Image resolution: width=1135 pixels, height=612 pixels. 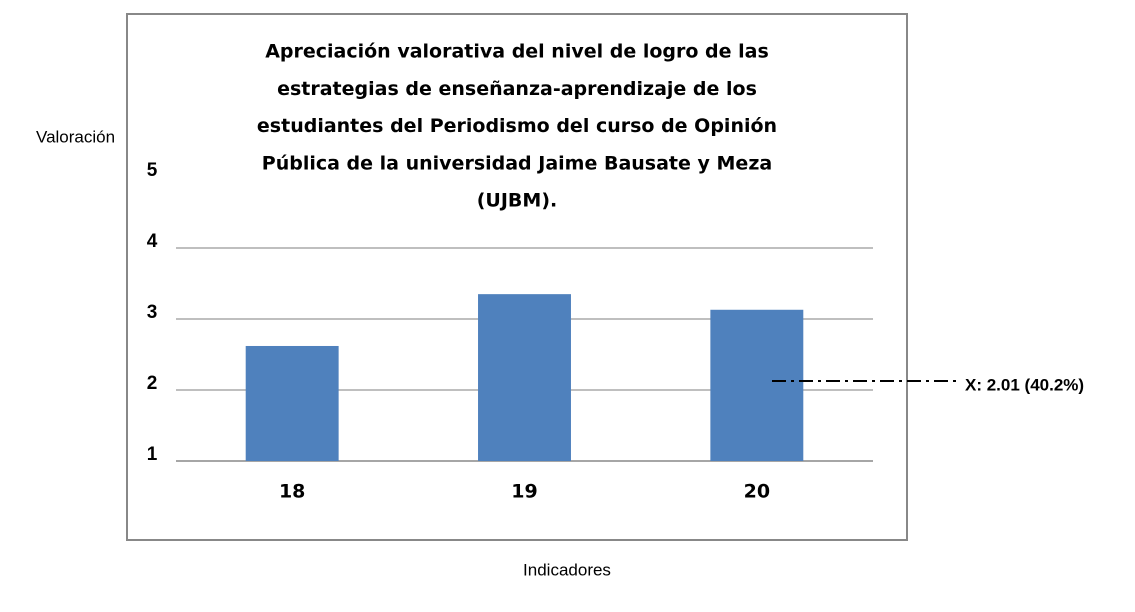 I want to click on y-tick-label: 4, so click(x=152, y=241).